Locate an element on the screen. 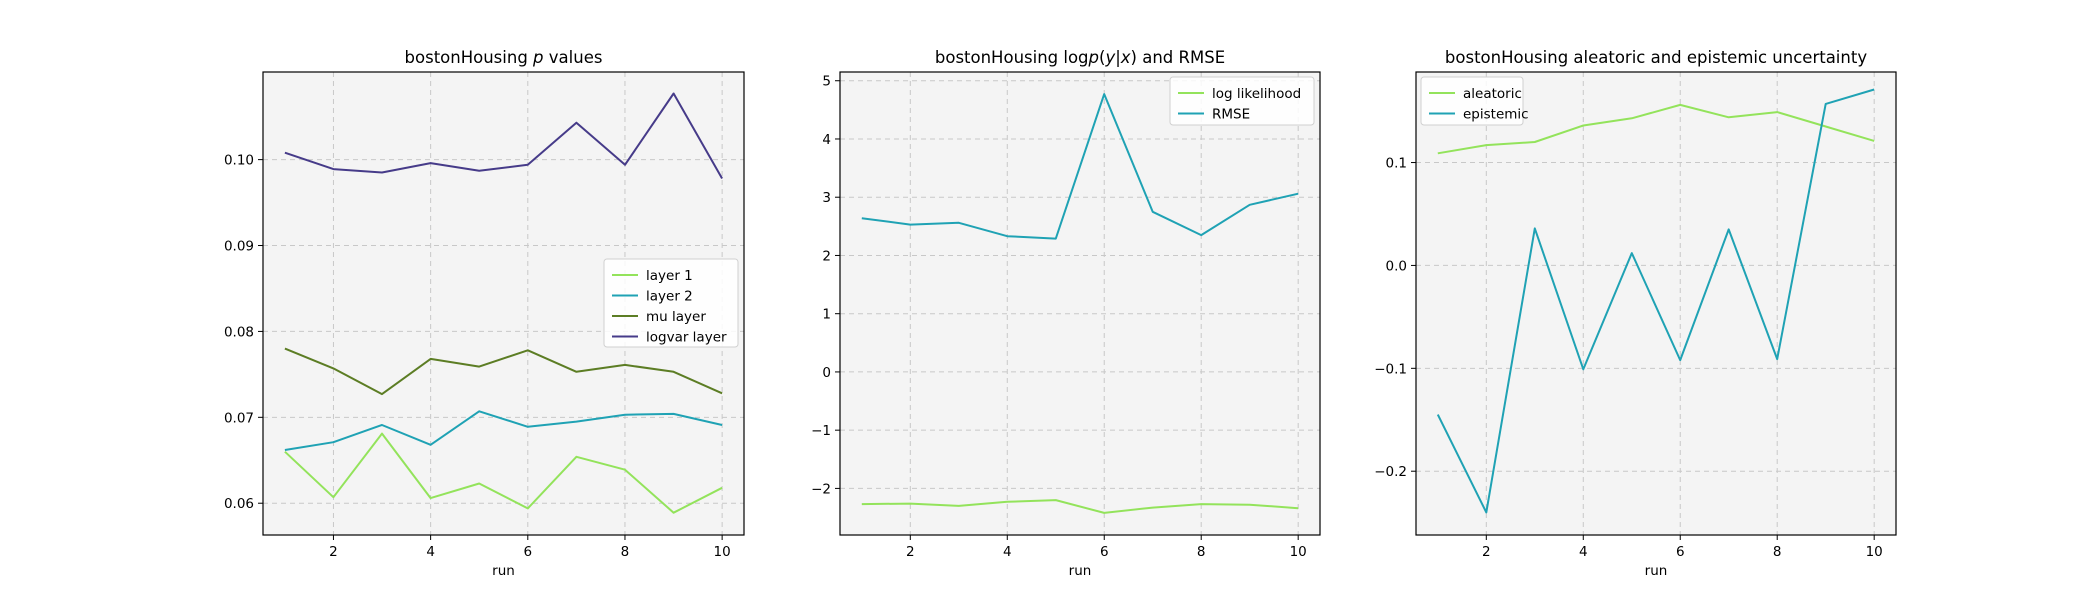 The height and width of the screenshot is (600, 2100). y-tick-label: 4 is located at coordinates (826, 140).